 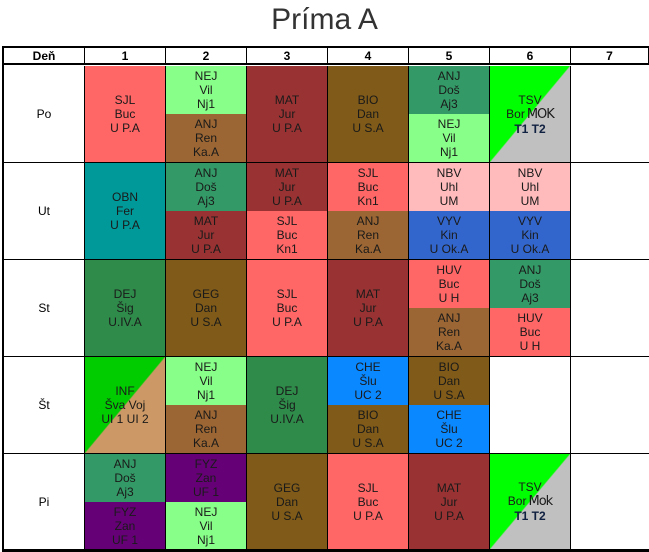 What do you see at coordinates (125, 525) in the screenshot?
I see `lesson-bottom: FYZ Zan UF 1` at bounding box center [125, 525].